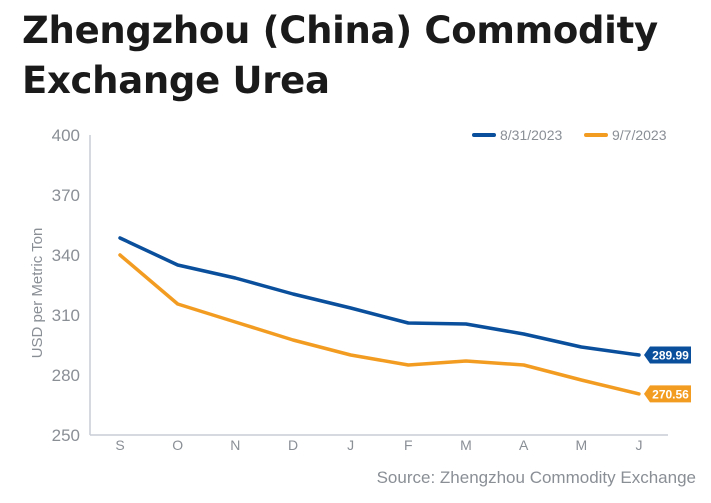 This screenshot has height=503, width=711. What do you see at coordinates (293, 445) in the screenshot?
I see `x-tick-label: D` at bounding box center [293, 445].